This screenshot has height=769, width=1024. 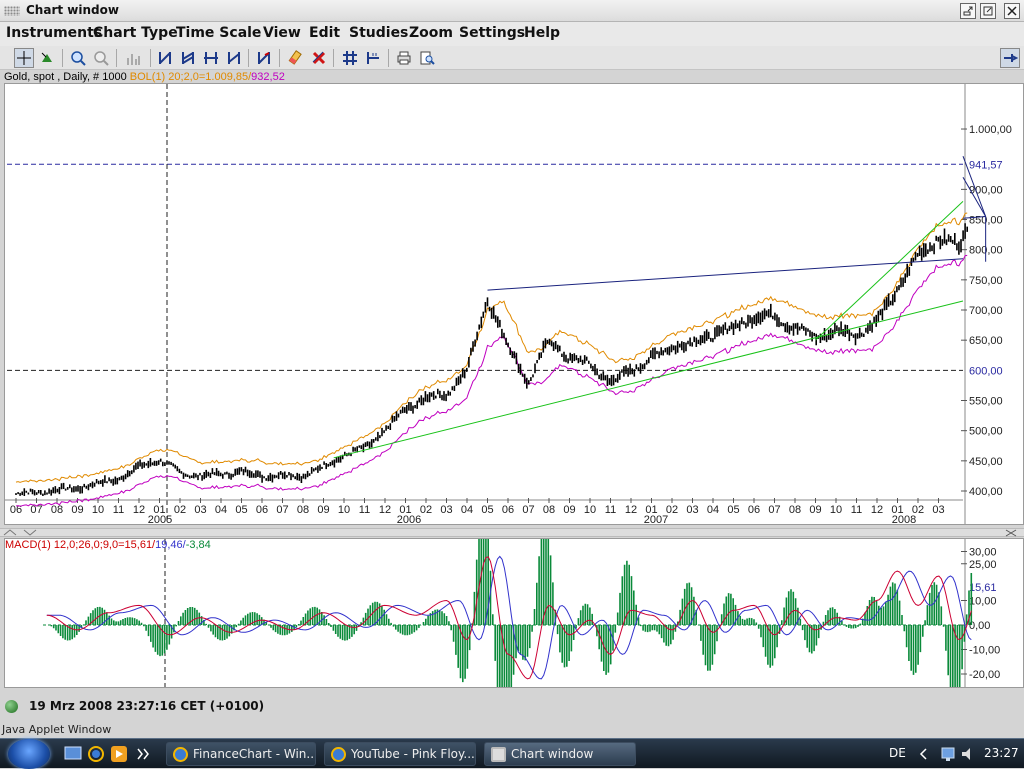 What do you see at coordinates (1012, 11) in the screenshot?
I see `close-icon` at bounding box center [1012, 11].